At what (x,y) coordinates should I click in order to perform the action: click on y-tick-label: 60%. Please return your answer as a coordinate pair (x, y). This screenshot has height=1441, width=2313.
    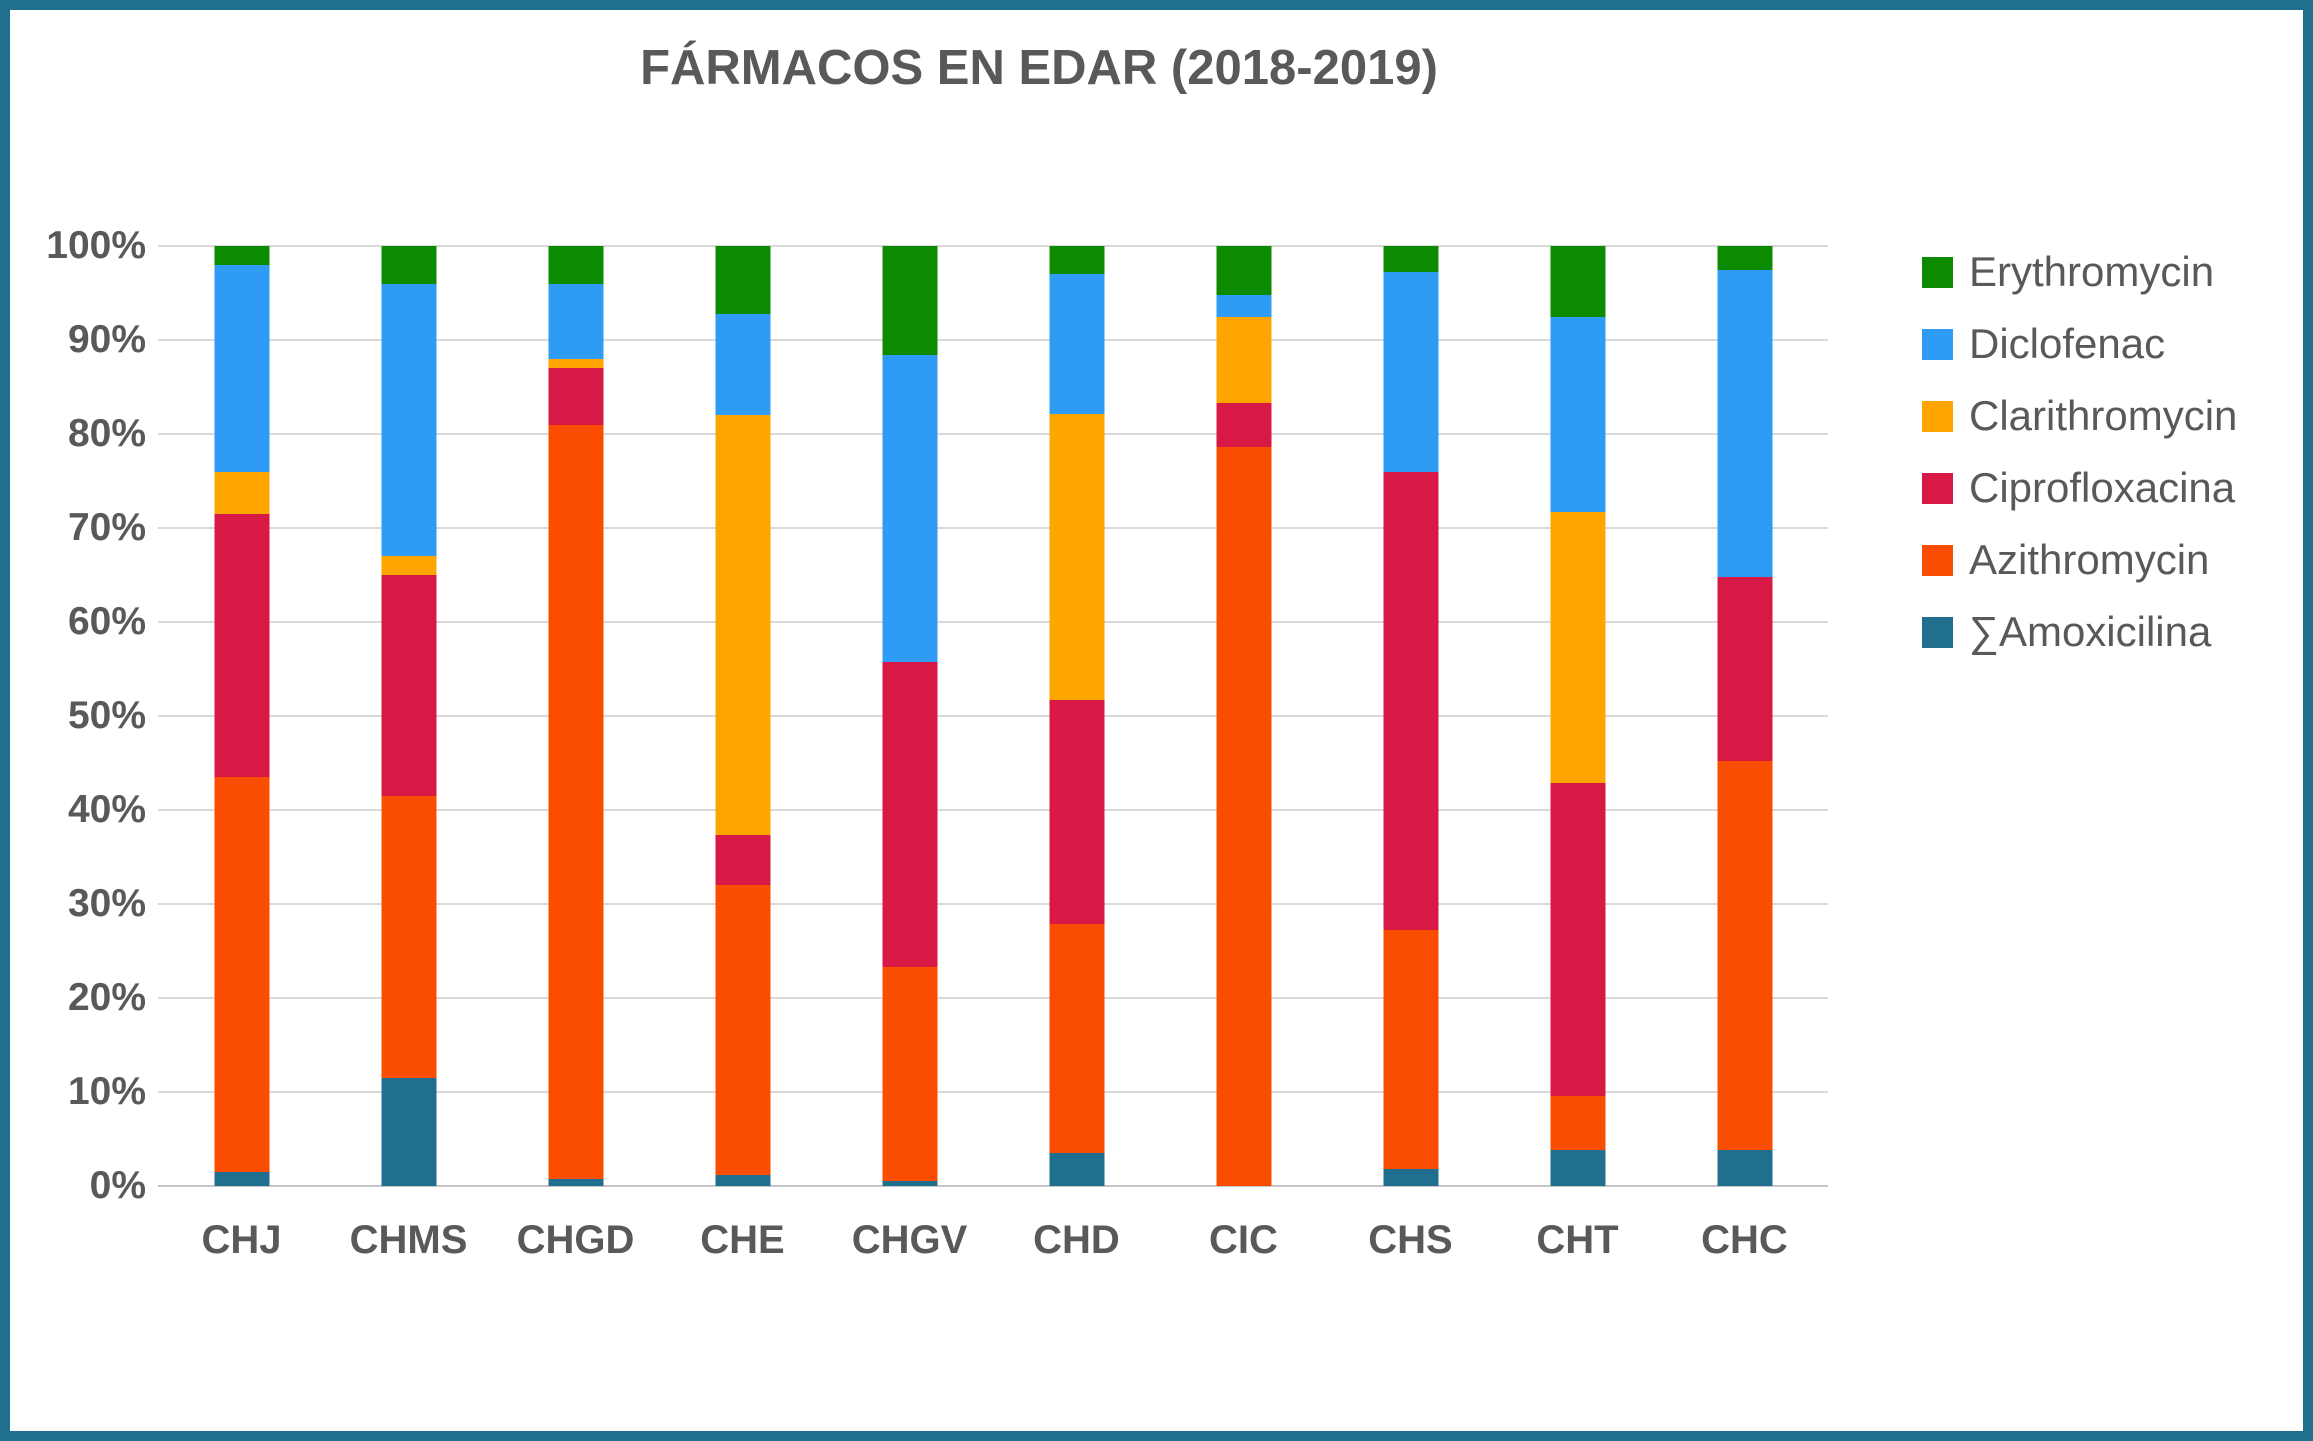
    Looking at the image, I should click on (106, 621).